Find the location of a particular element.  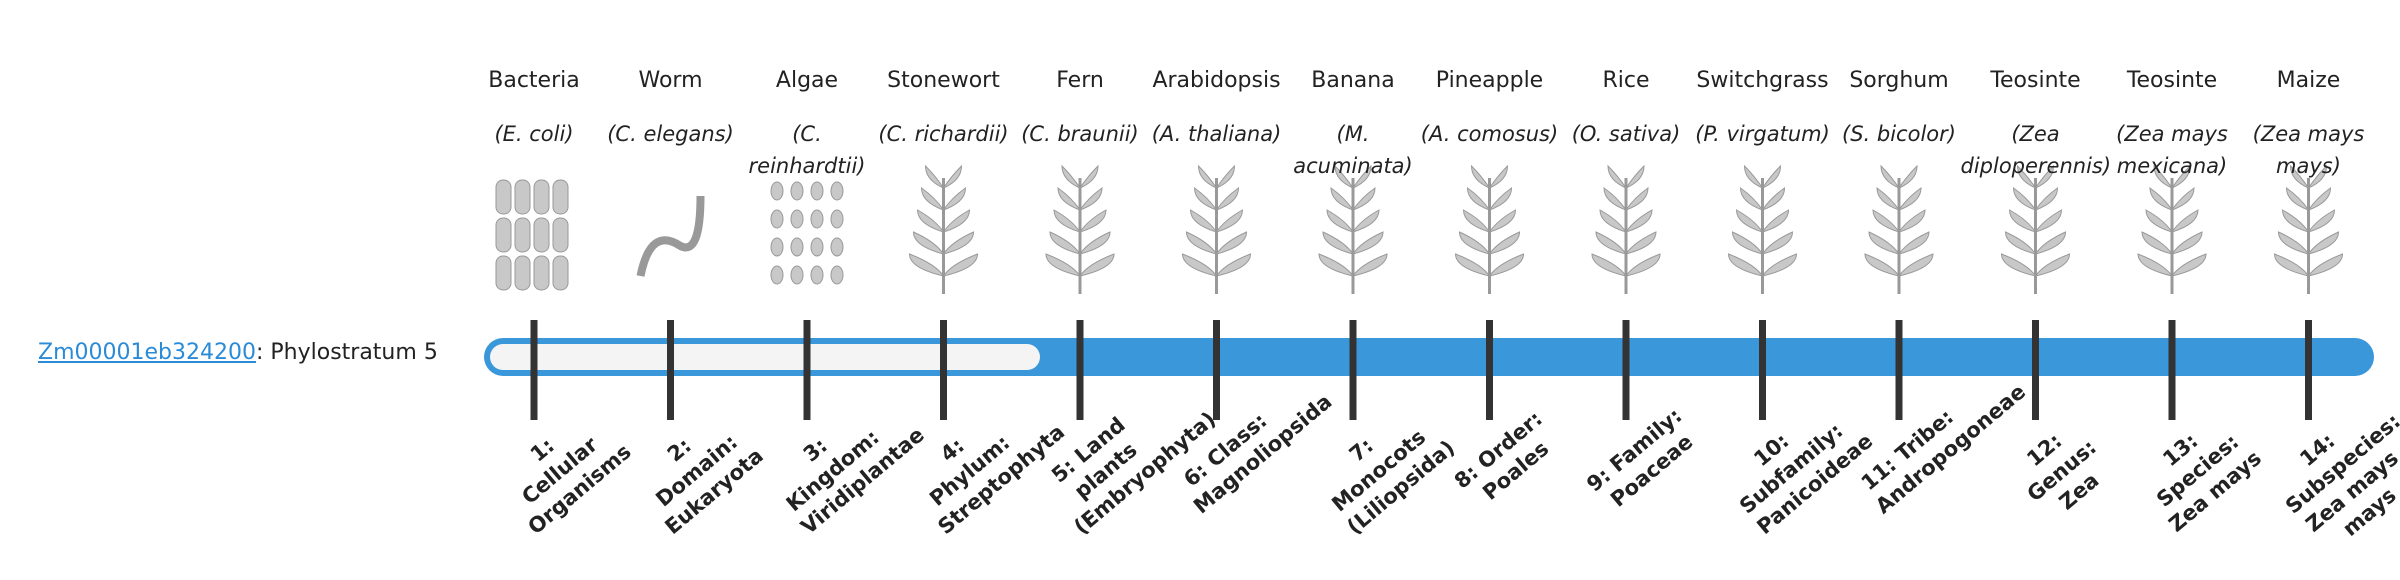

organism-name: Rice is located at coordinates (1626, 80).